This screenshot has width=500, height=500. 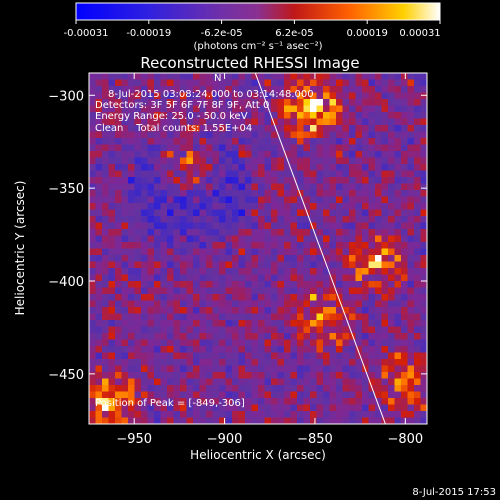 I want to click on x-tick-label: −900, so click(x=225, y=439).